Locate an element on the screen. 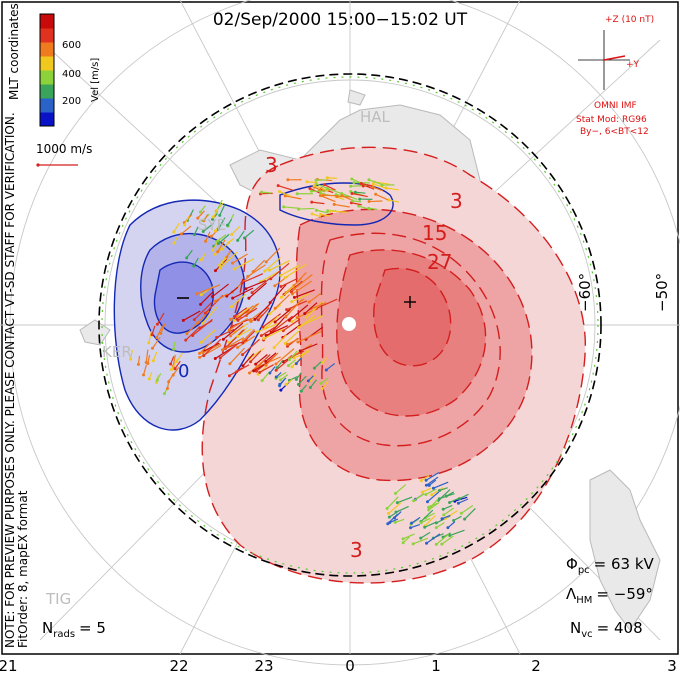 The width and height of the screenshot is (680, 674). mlt-tick: 22 is located at coordinates (178, 665).